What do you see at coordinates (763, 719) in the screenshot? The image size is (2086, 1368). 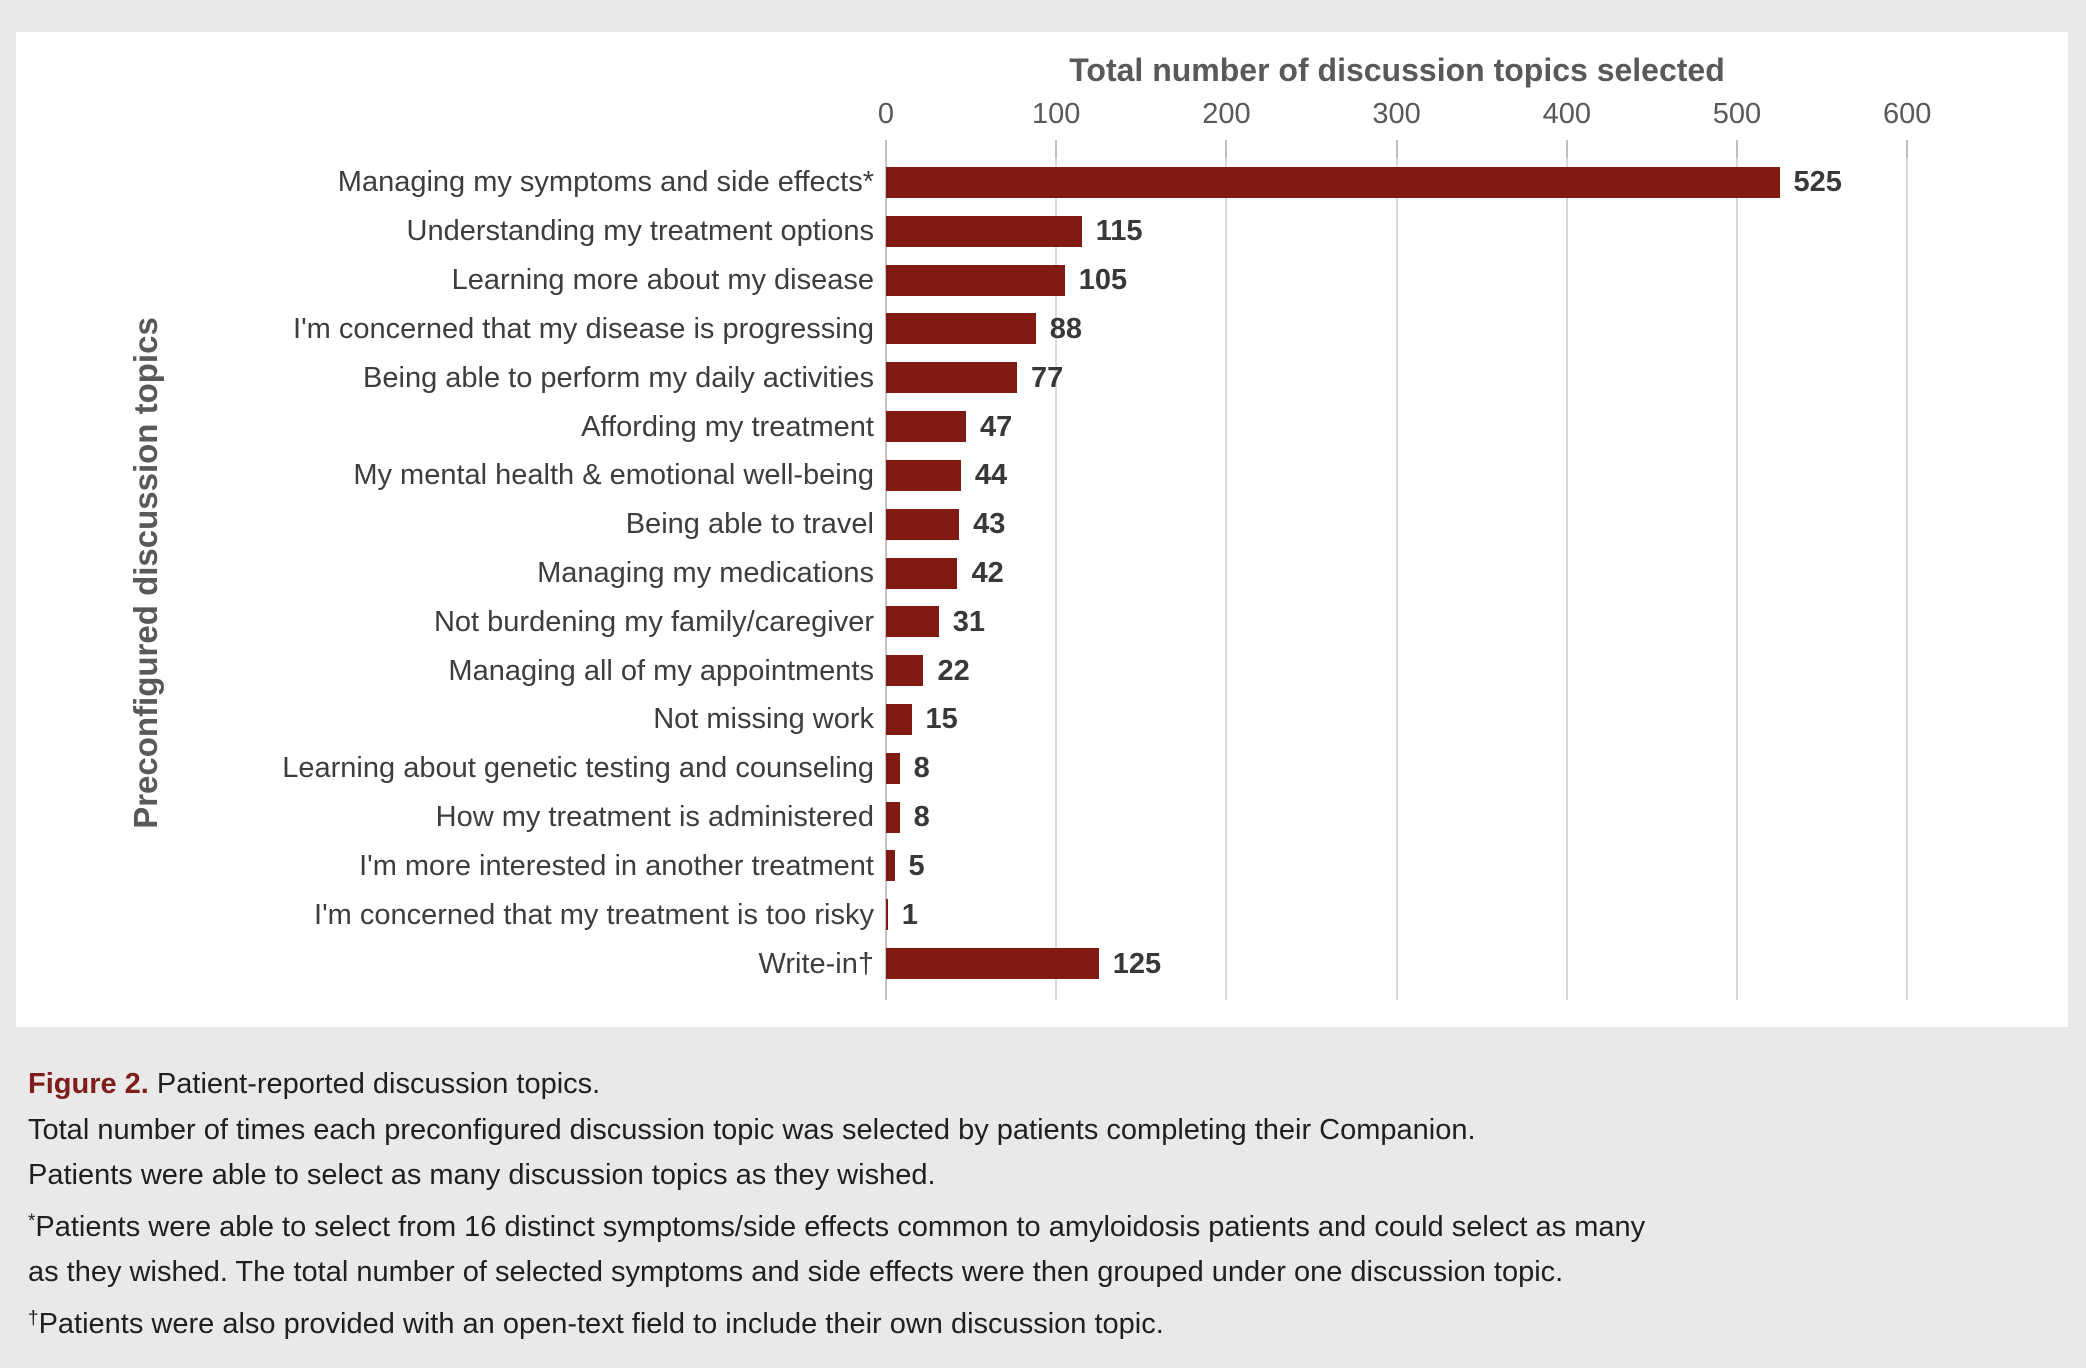 I see `category-label: Not missing work` at bounding box center [763, 719].